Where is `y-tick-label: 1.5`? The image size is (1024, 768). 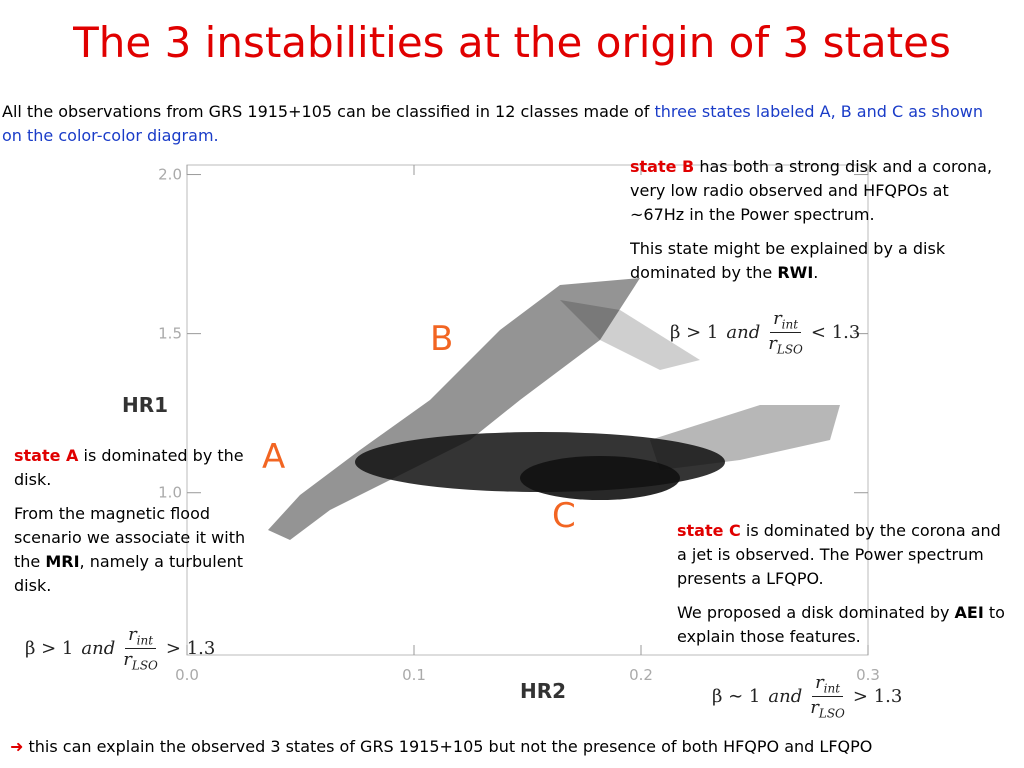
y-tick-label: 1.5 is located at coordinates (170, 334).